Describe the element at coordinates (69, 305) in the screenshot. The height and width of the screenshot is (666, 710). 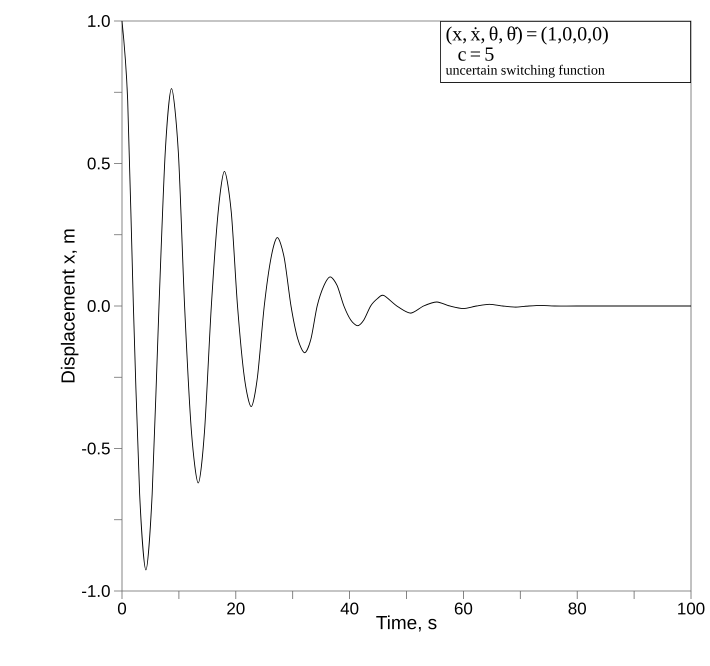
I see `y-axis-title: Displacement x, m` at that location.